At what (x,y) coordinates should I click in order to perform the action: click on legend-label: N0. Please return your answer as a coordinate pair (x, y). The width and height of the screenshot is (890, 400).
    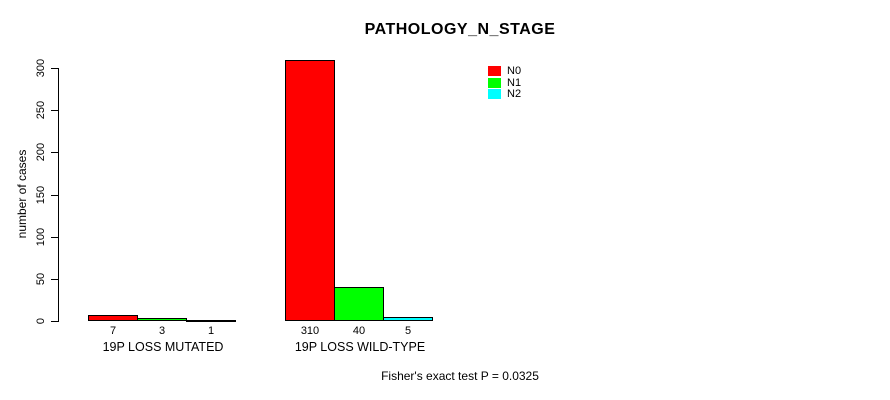
    Looking at the image, I should click on (514, 71).